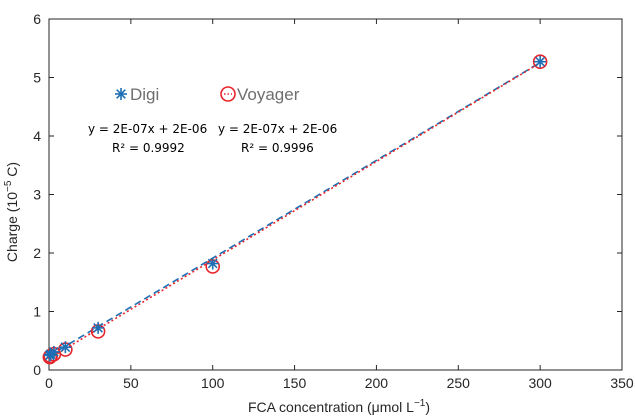 The width and height of the screenshot is (635, 416). I want to click on y-tick-label: 5, so click(37, 78).